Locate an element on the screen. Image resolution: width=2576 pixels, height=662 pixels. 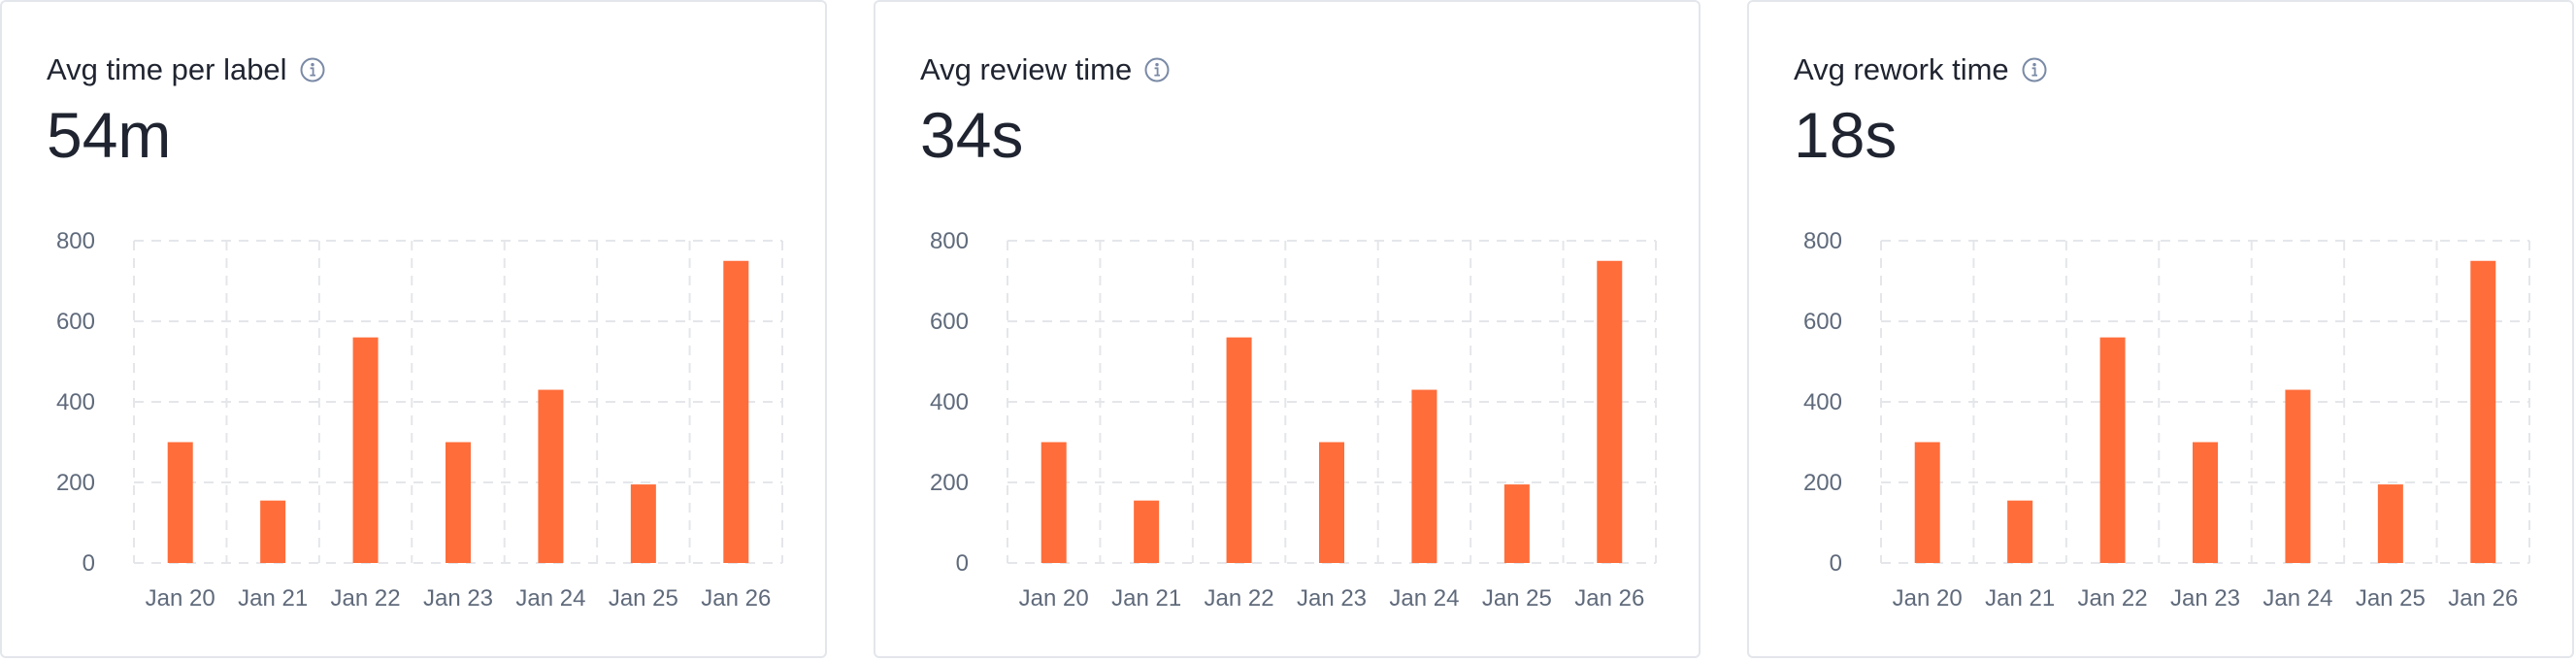
card-title: Avg rework time is located at coordinates (1901, 69).